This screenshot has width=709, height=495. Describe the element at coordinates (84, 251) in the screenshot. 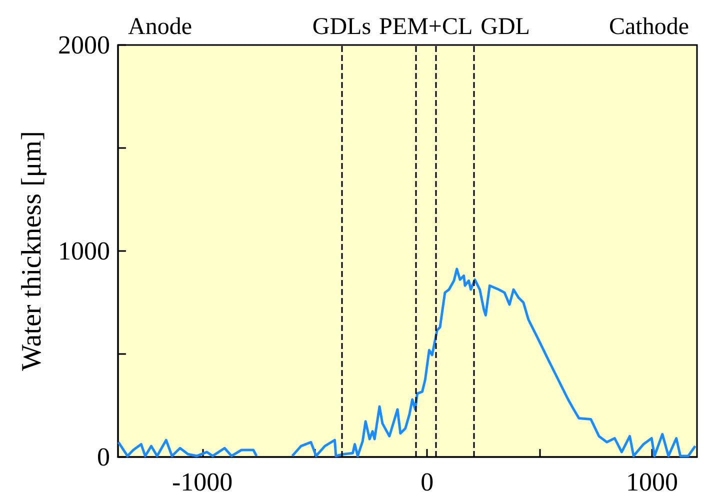

I see `y-tick-label: 1000` at that location.